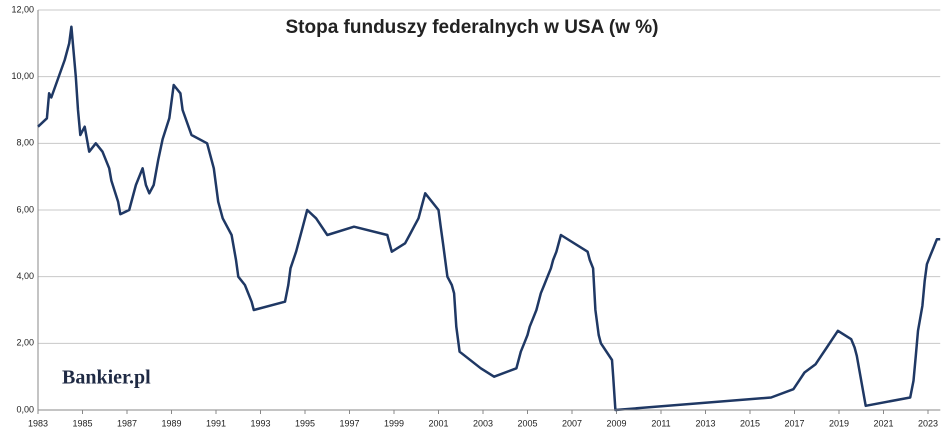  Describe the element at coordinates (928, 423) in the screenshot. I see `x-tick-label: 2023` at that location.